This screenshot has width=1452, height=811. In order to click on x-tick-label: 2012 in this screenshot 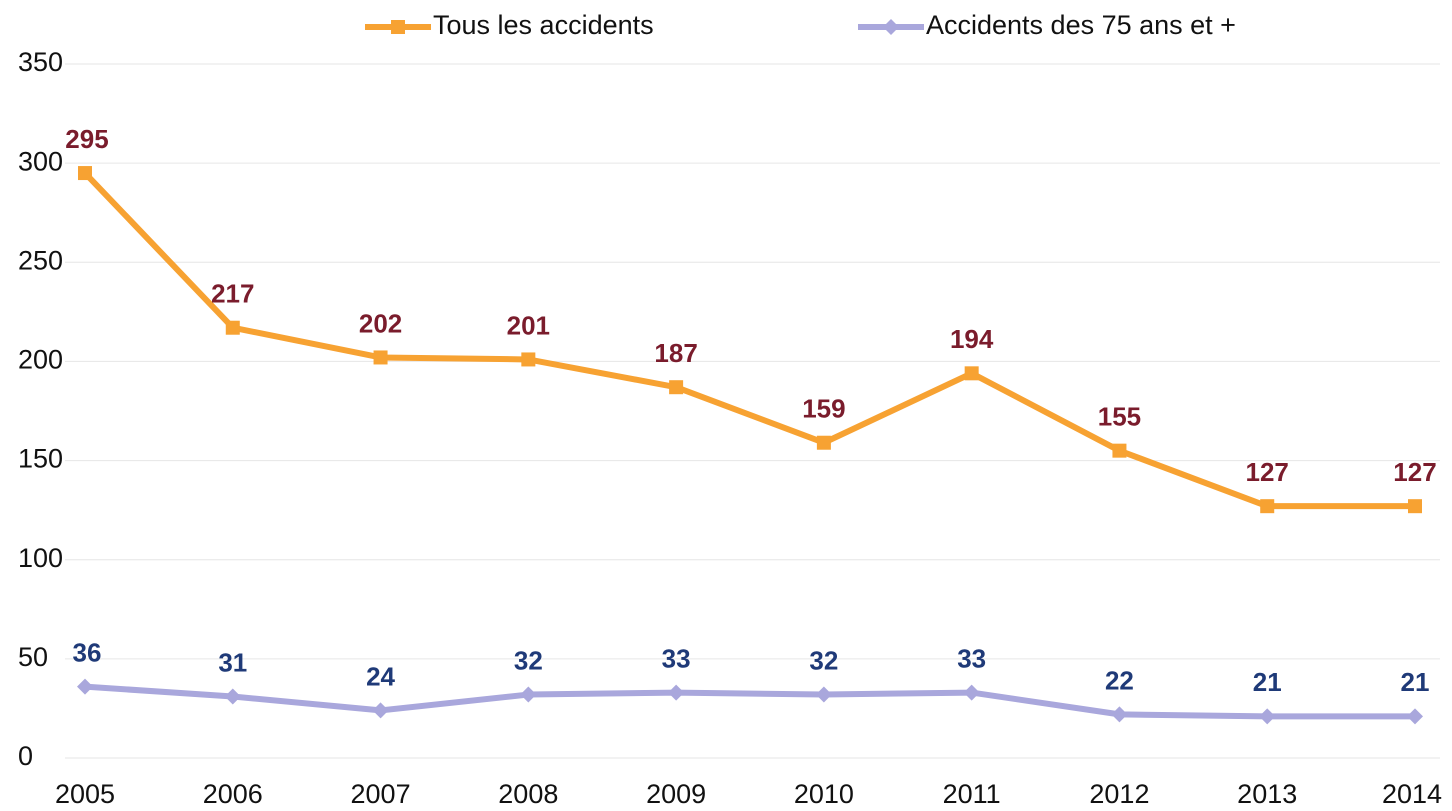, I will do `click(1119, 794)`.